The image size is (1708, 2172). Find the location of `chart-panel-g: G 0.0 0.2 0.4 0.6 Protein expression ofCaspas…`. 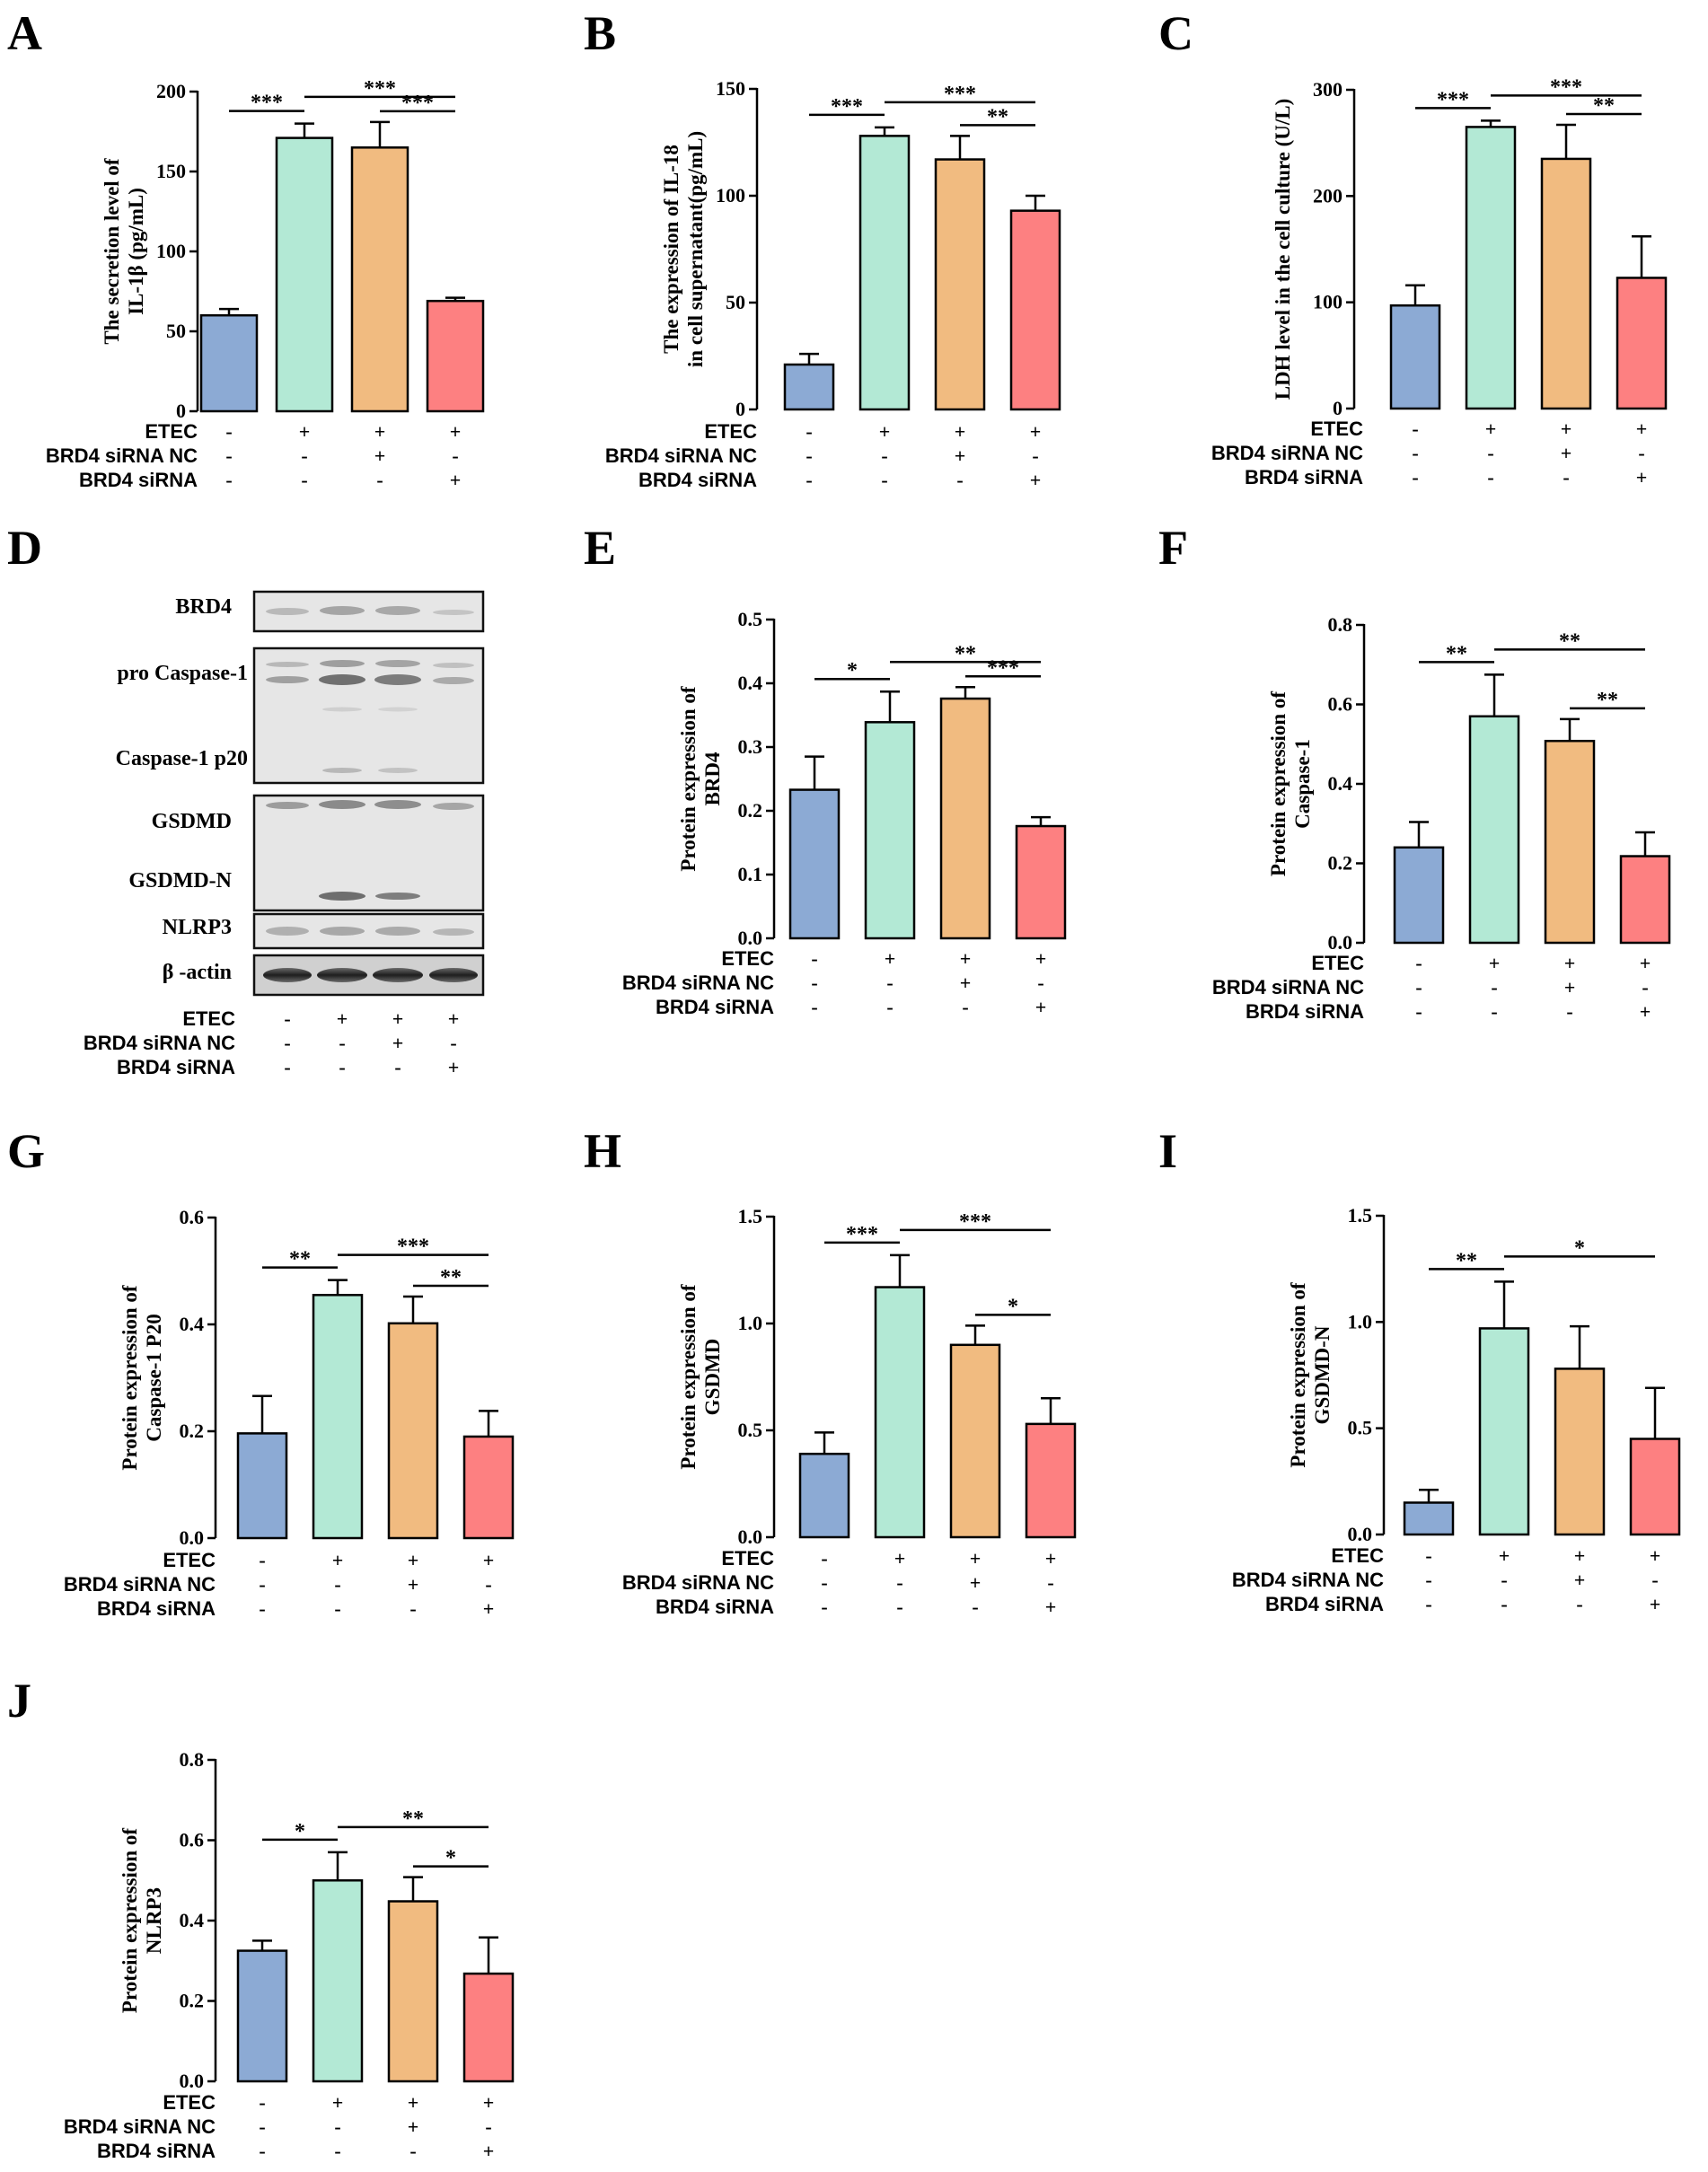

chart-panel-g: G 0.0 0.2 0.4 0.6 Protein expression ofCaspas… is located at coordinates (261, 1372).